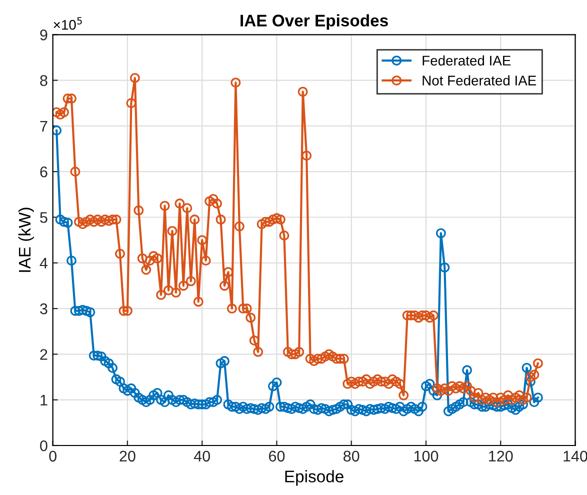 This screenshot has width=587, height=495. What do you see at coordinates (44, 126) in the screenshot?
I see `y-tick-label: 7` at bounding box center [44, 126].